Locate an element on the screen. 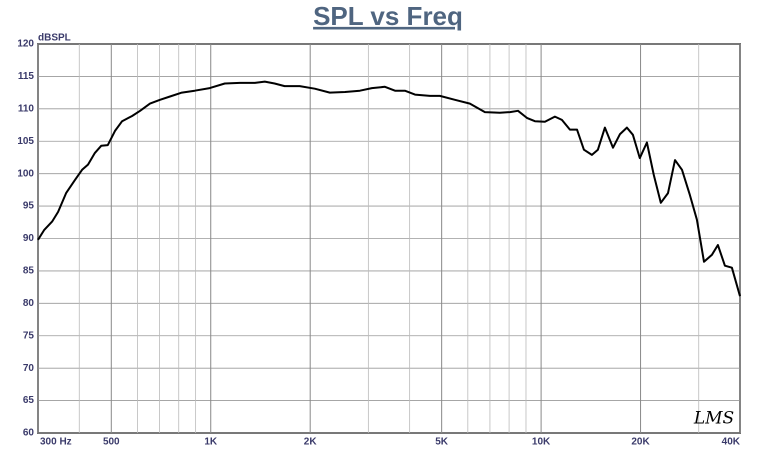 The image size is (765, 463). y-axis-label: dBSPL is located at coordinates (54, 38).